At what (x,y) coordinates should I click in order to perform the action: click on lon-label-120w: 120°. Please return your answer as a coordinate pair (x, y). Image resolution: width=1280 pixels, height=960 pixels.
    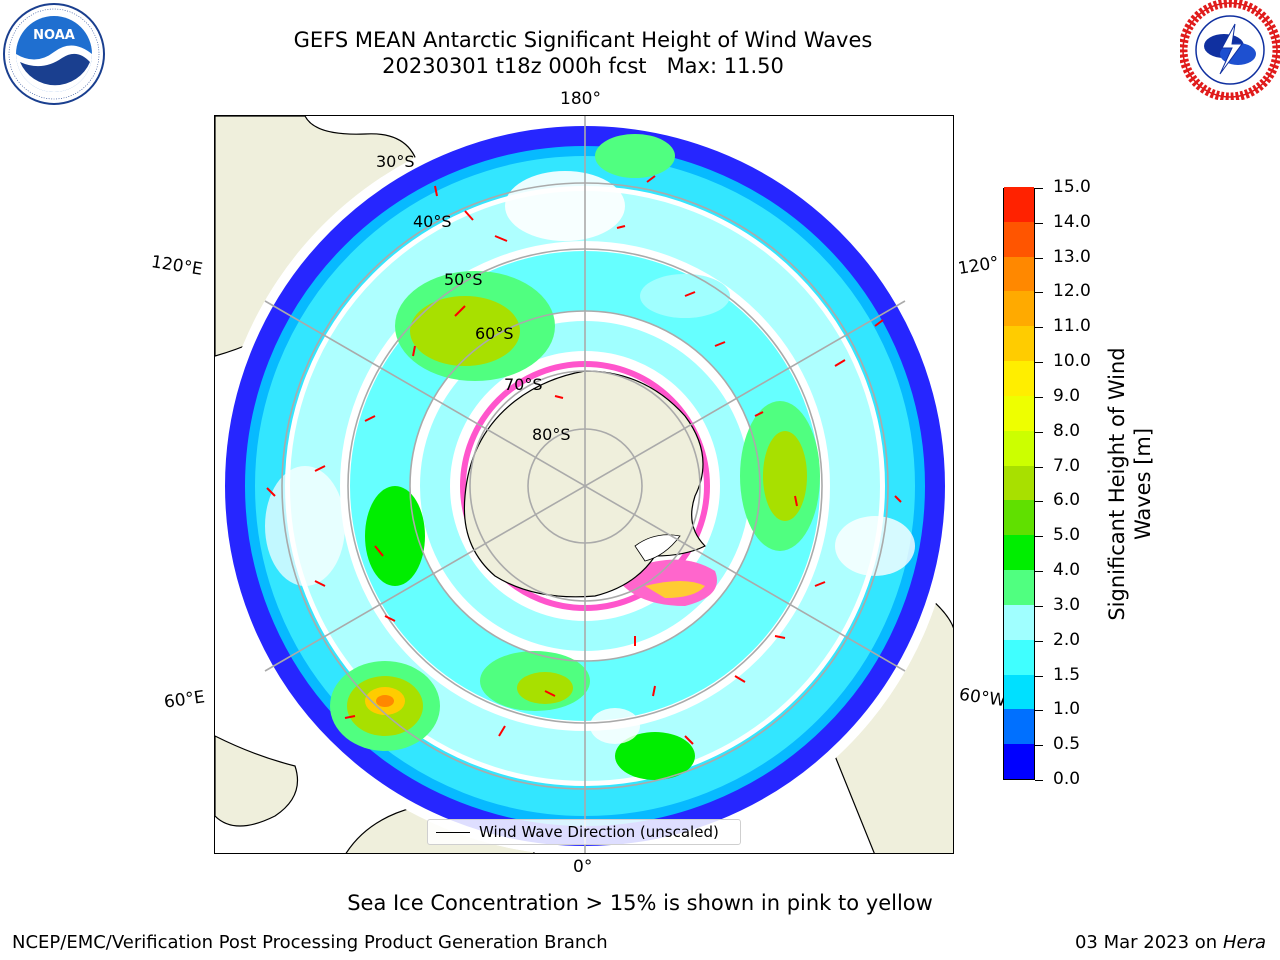
    Looking at the image, I should click on (978, 266).